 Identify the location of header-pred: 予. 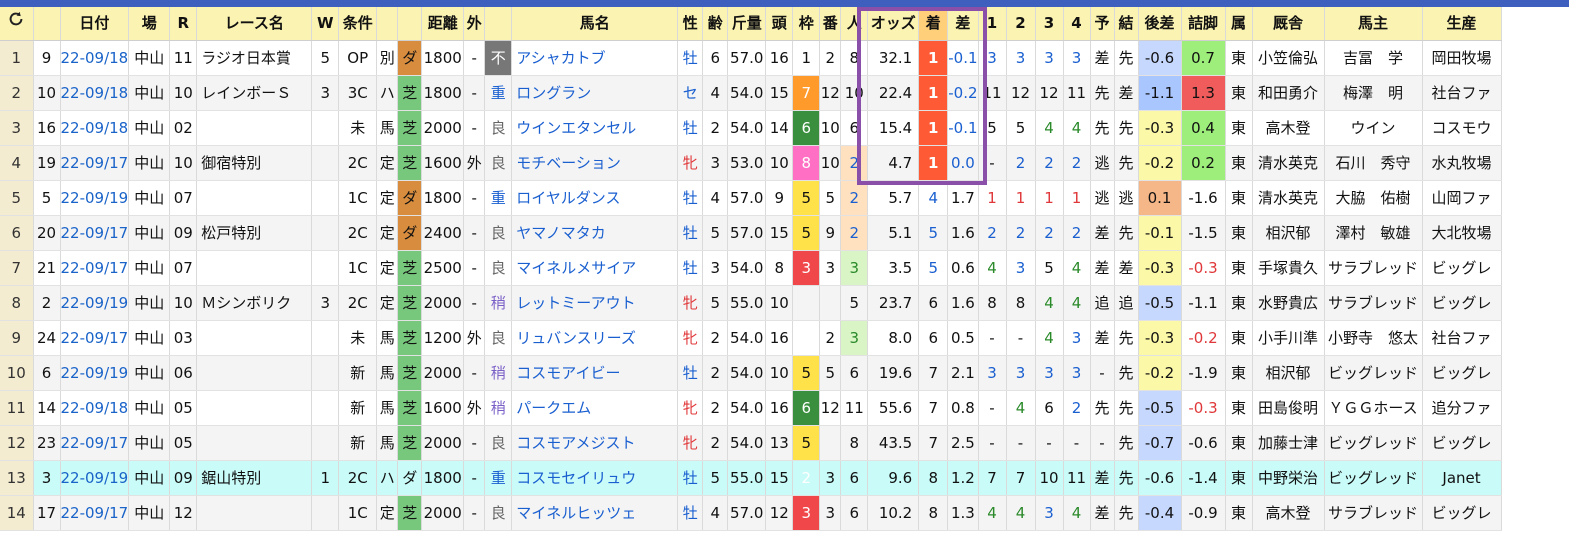
(1102, 24).